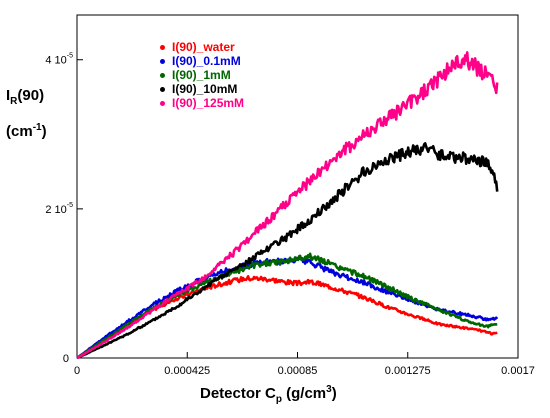 This screenshot has width=550, height=418. What do you see at coordinates (66, 359) in the screenshot?
I see `y-tick-label: 0` at bounding box center [66, 359].